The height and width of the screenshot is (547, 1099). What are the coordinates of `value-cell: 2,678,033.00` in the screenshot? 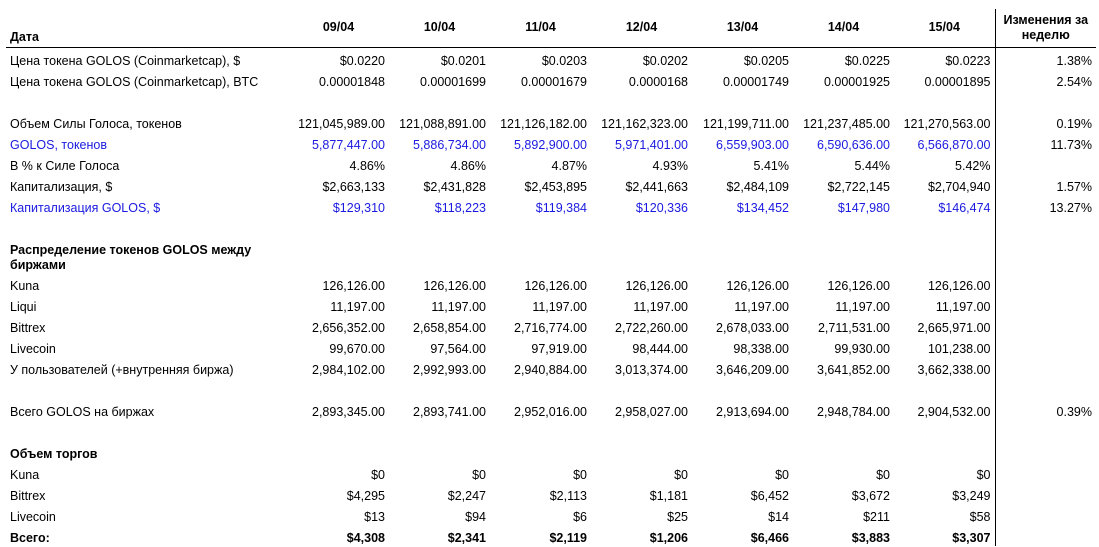 It's located at (752, 328).